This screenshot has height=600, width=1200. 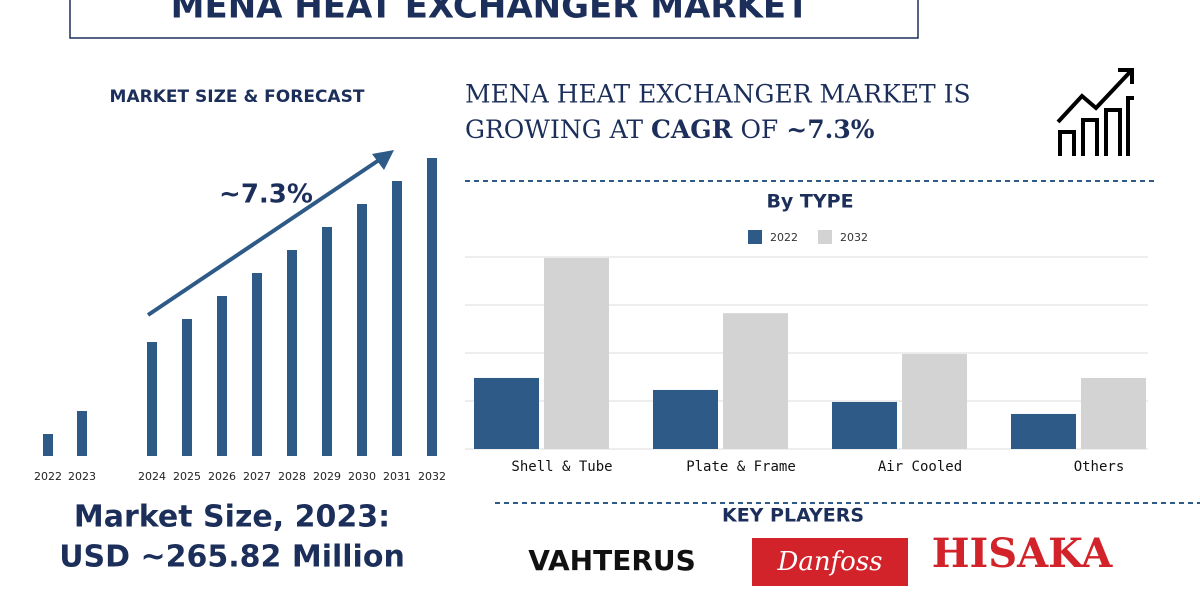 I want to click on logo-box, so click(x=830, y=562).